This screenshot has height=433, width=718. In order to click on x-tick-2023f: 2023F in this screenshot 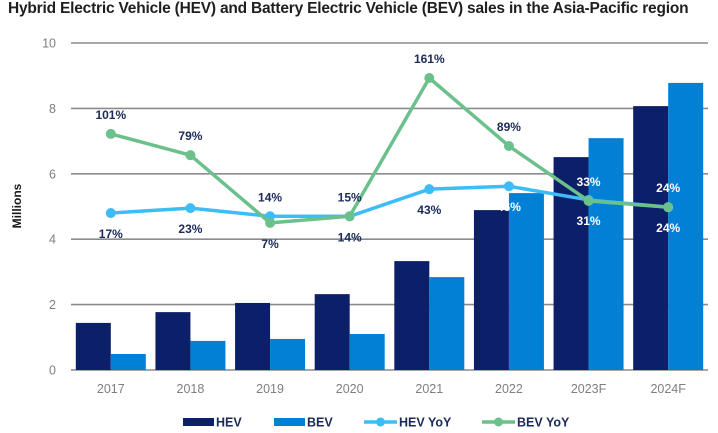, I will do `click(589, 389)`.